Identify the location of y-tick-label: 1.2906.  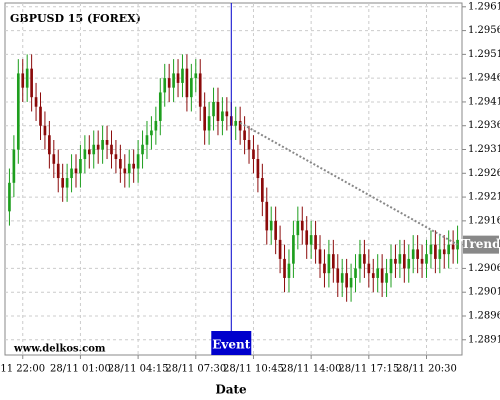
(484, 268).